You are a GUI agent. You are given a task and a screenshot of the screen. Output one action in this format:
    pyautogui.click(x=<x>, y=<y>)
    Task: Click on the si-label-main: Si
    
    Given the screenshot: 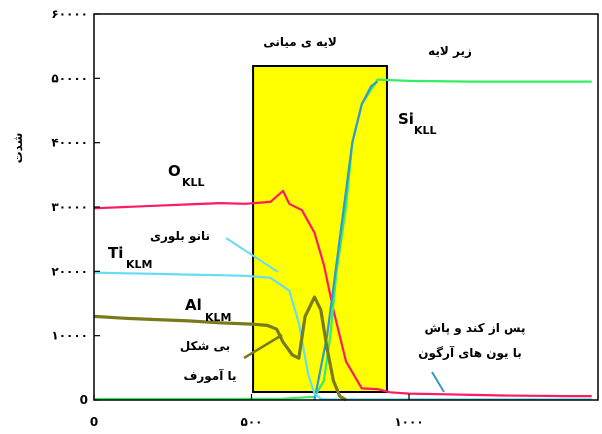 What is the action you would take?
    pyautogui.click(x=406, y=119)
    